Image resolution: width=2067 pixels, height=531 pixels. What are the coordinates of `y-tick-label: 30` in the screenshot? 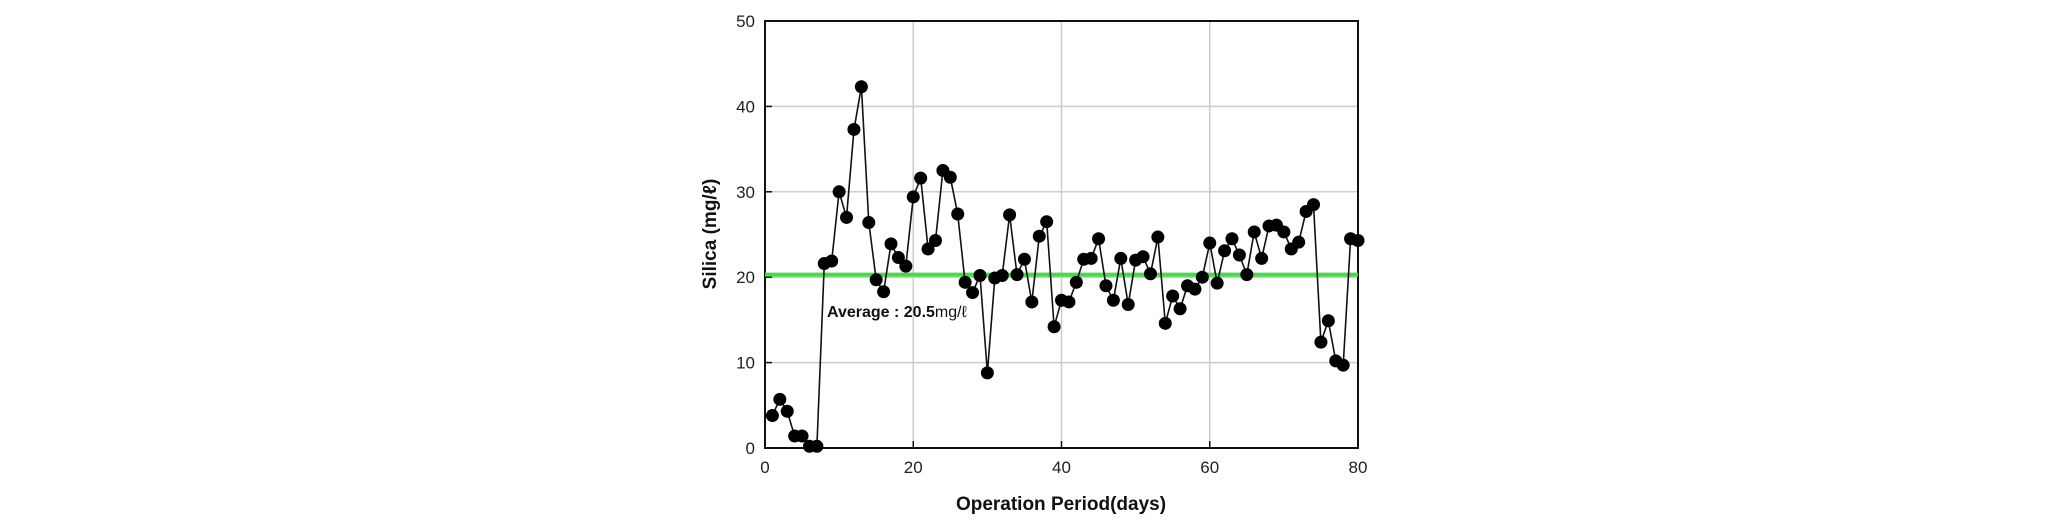 It's located at (745, 192).